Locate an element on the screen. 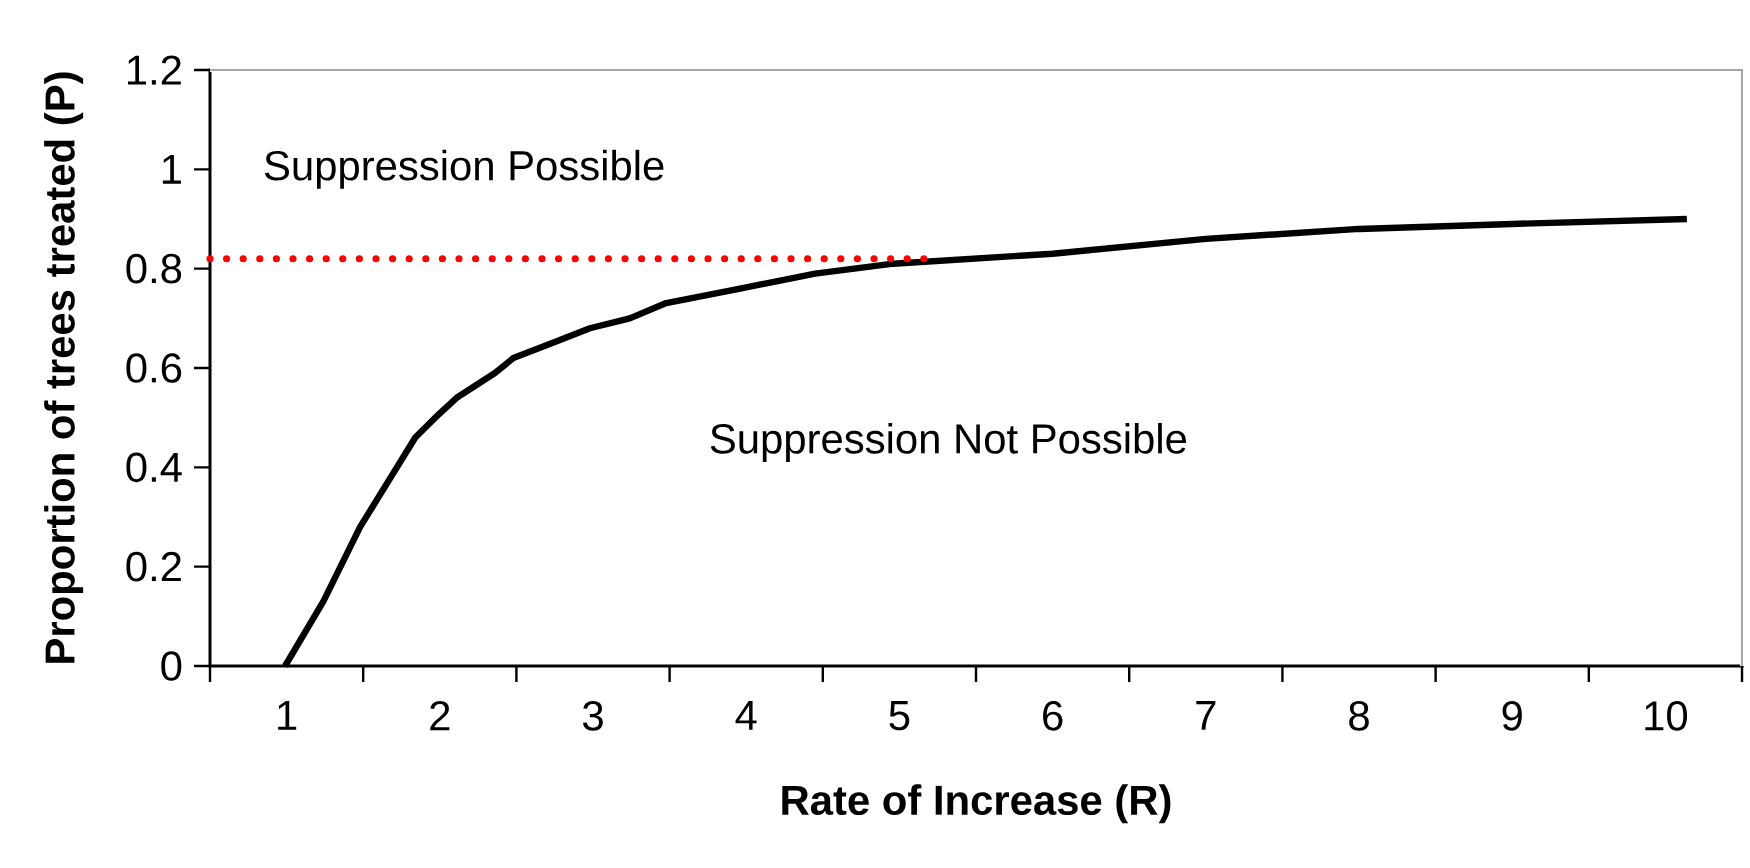 Image resolution: width=1750 pixels, height=868 pixels. x-tick-label: 4 is located at coordinates (746, 715).